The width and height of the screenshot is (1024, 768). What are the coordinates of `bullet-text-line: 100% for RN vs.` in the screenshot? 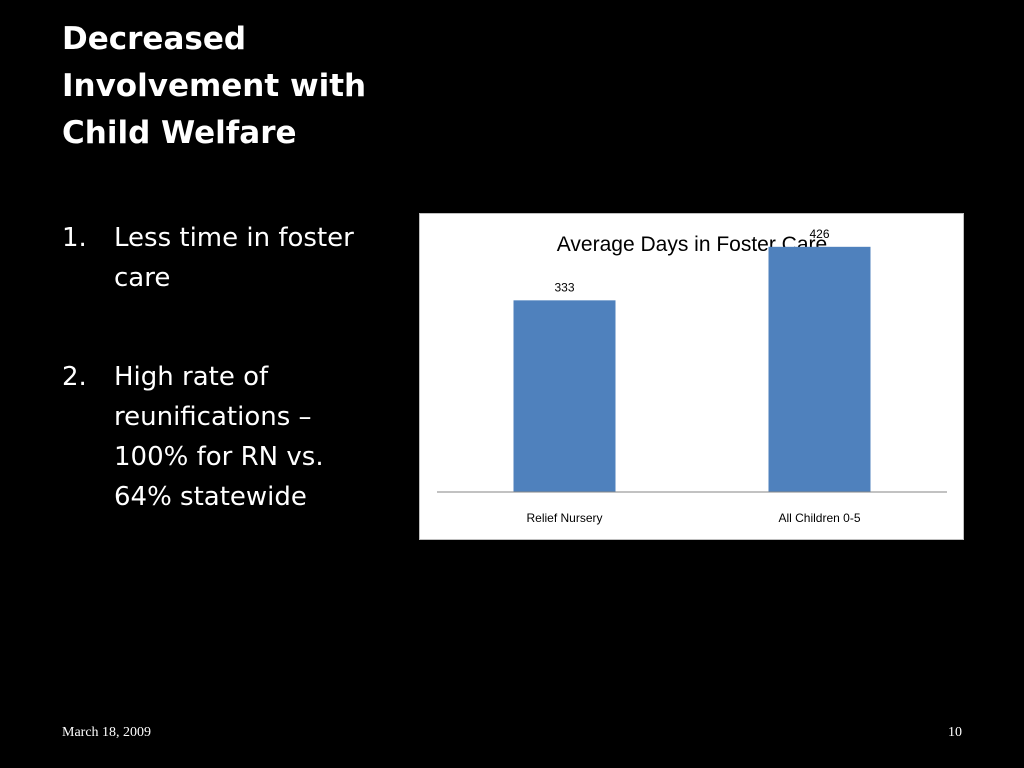 It's located at (219, 457).